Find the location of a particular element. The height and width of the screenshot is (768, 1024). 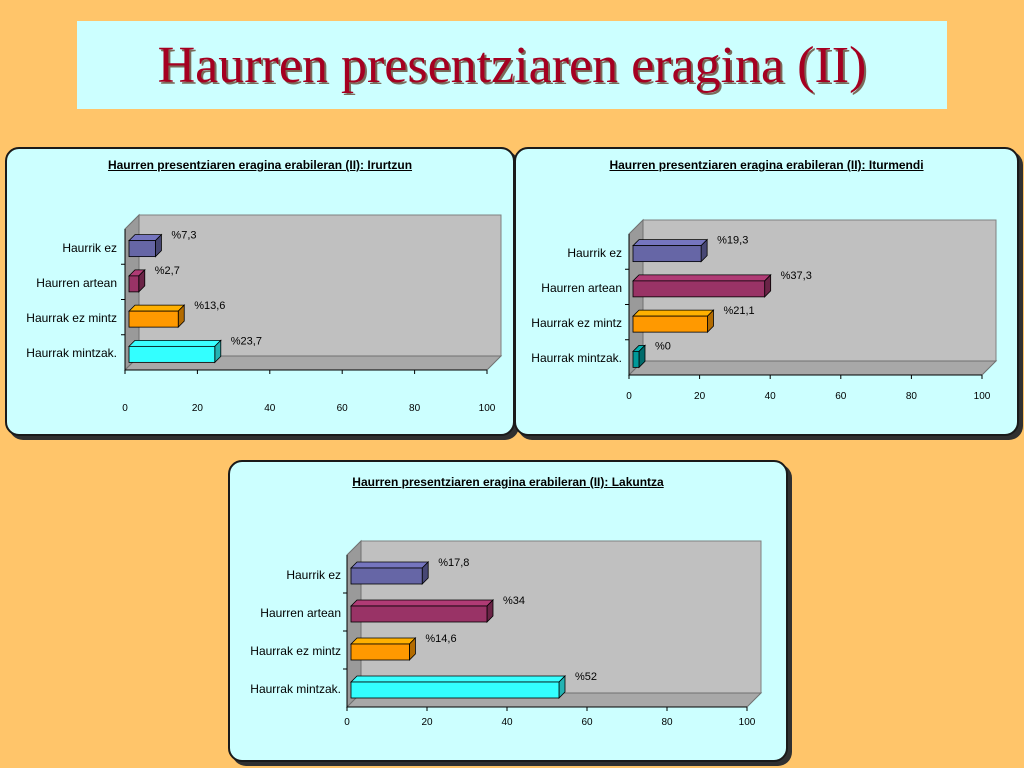

data-label: %2,7 is located at coordinates (167, 271).